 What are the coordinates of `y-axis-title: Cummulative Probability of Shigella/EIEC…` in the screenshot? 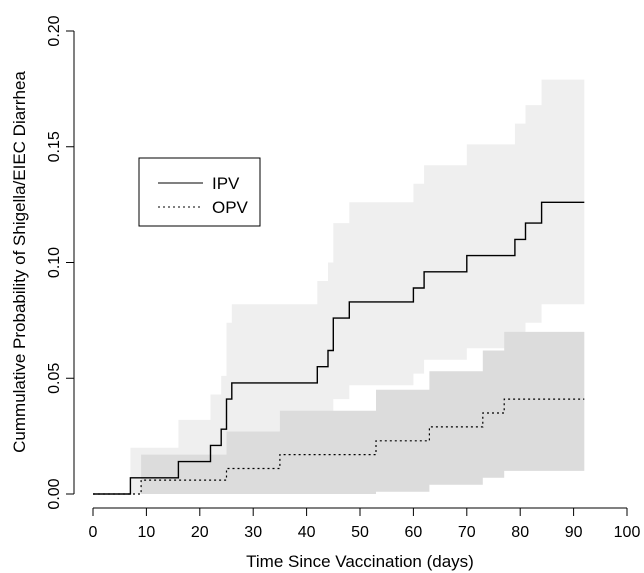 It's located at (19, 262).